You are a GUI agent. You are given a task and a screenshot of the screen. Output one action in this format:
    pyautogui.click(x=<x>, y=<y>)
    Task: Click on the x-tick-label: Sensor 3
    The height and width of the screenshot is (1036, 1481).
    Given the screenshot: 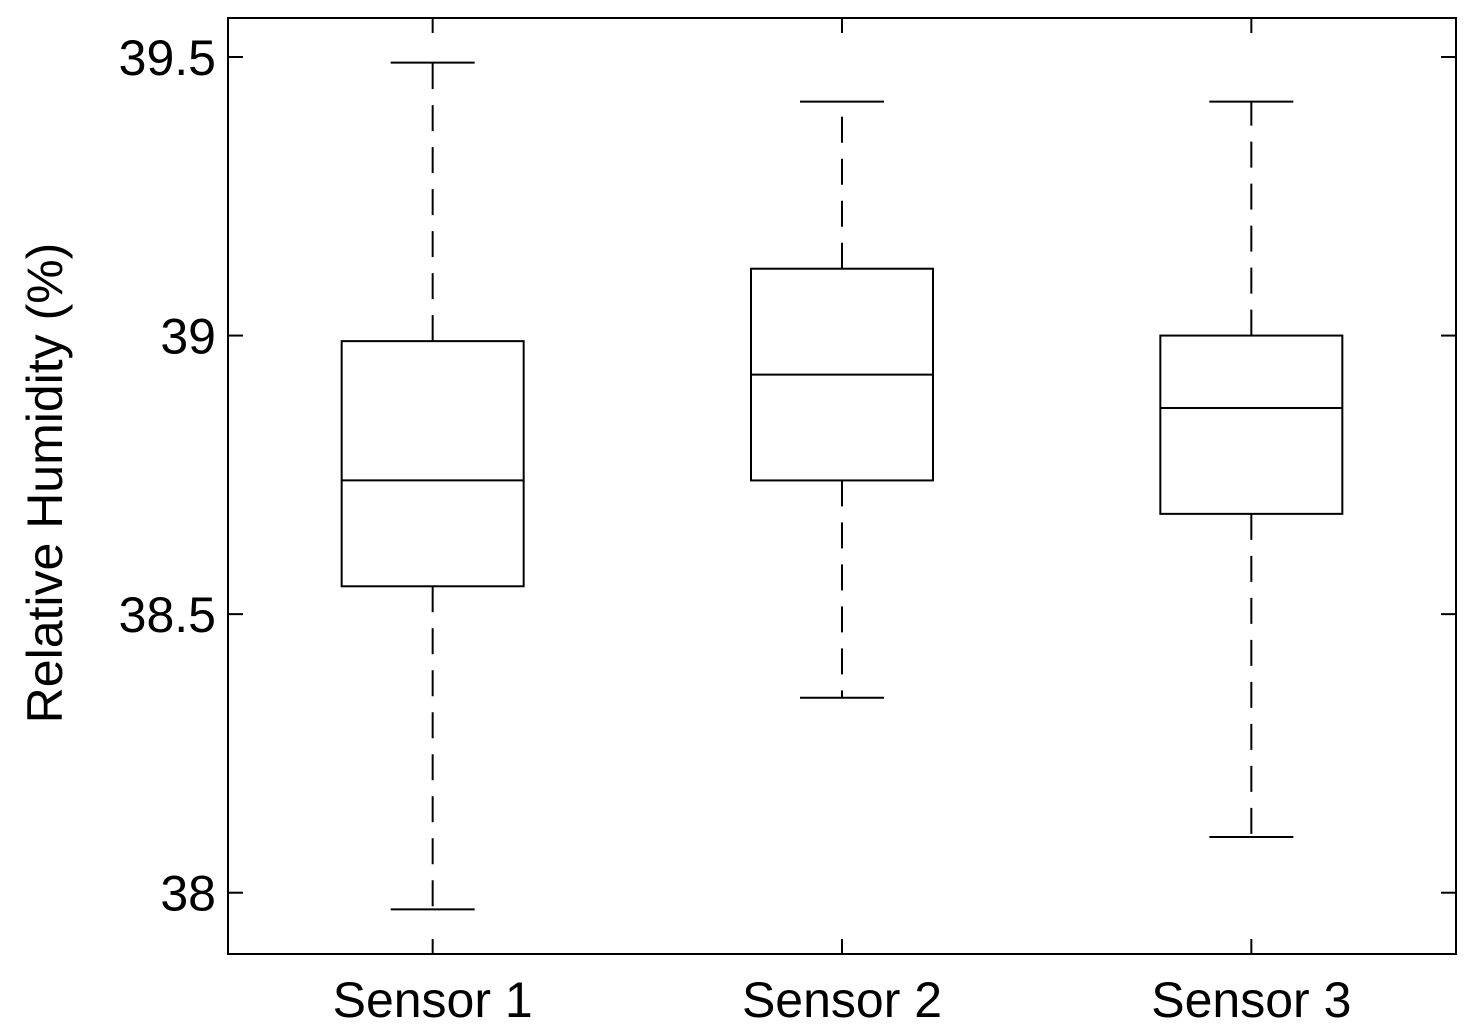 What is the action you would take?
    pyautogui.click(x=1251, y=1000)
    